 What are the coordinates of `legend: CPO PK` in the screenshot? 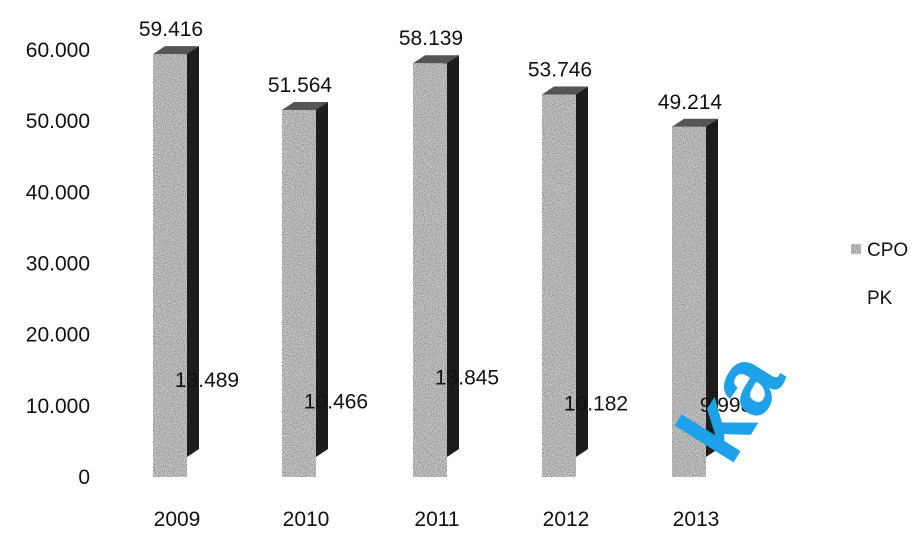 It's located at (879, 274).